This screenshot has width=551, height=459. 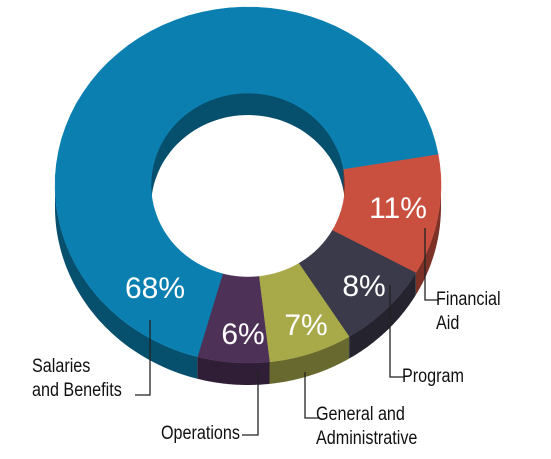 I want to click on value-label: 68%, so click(x=155, y=288).